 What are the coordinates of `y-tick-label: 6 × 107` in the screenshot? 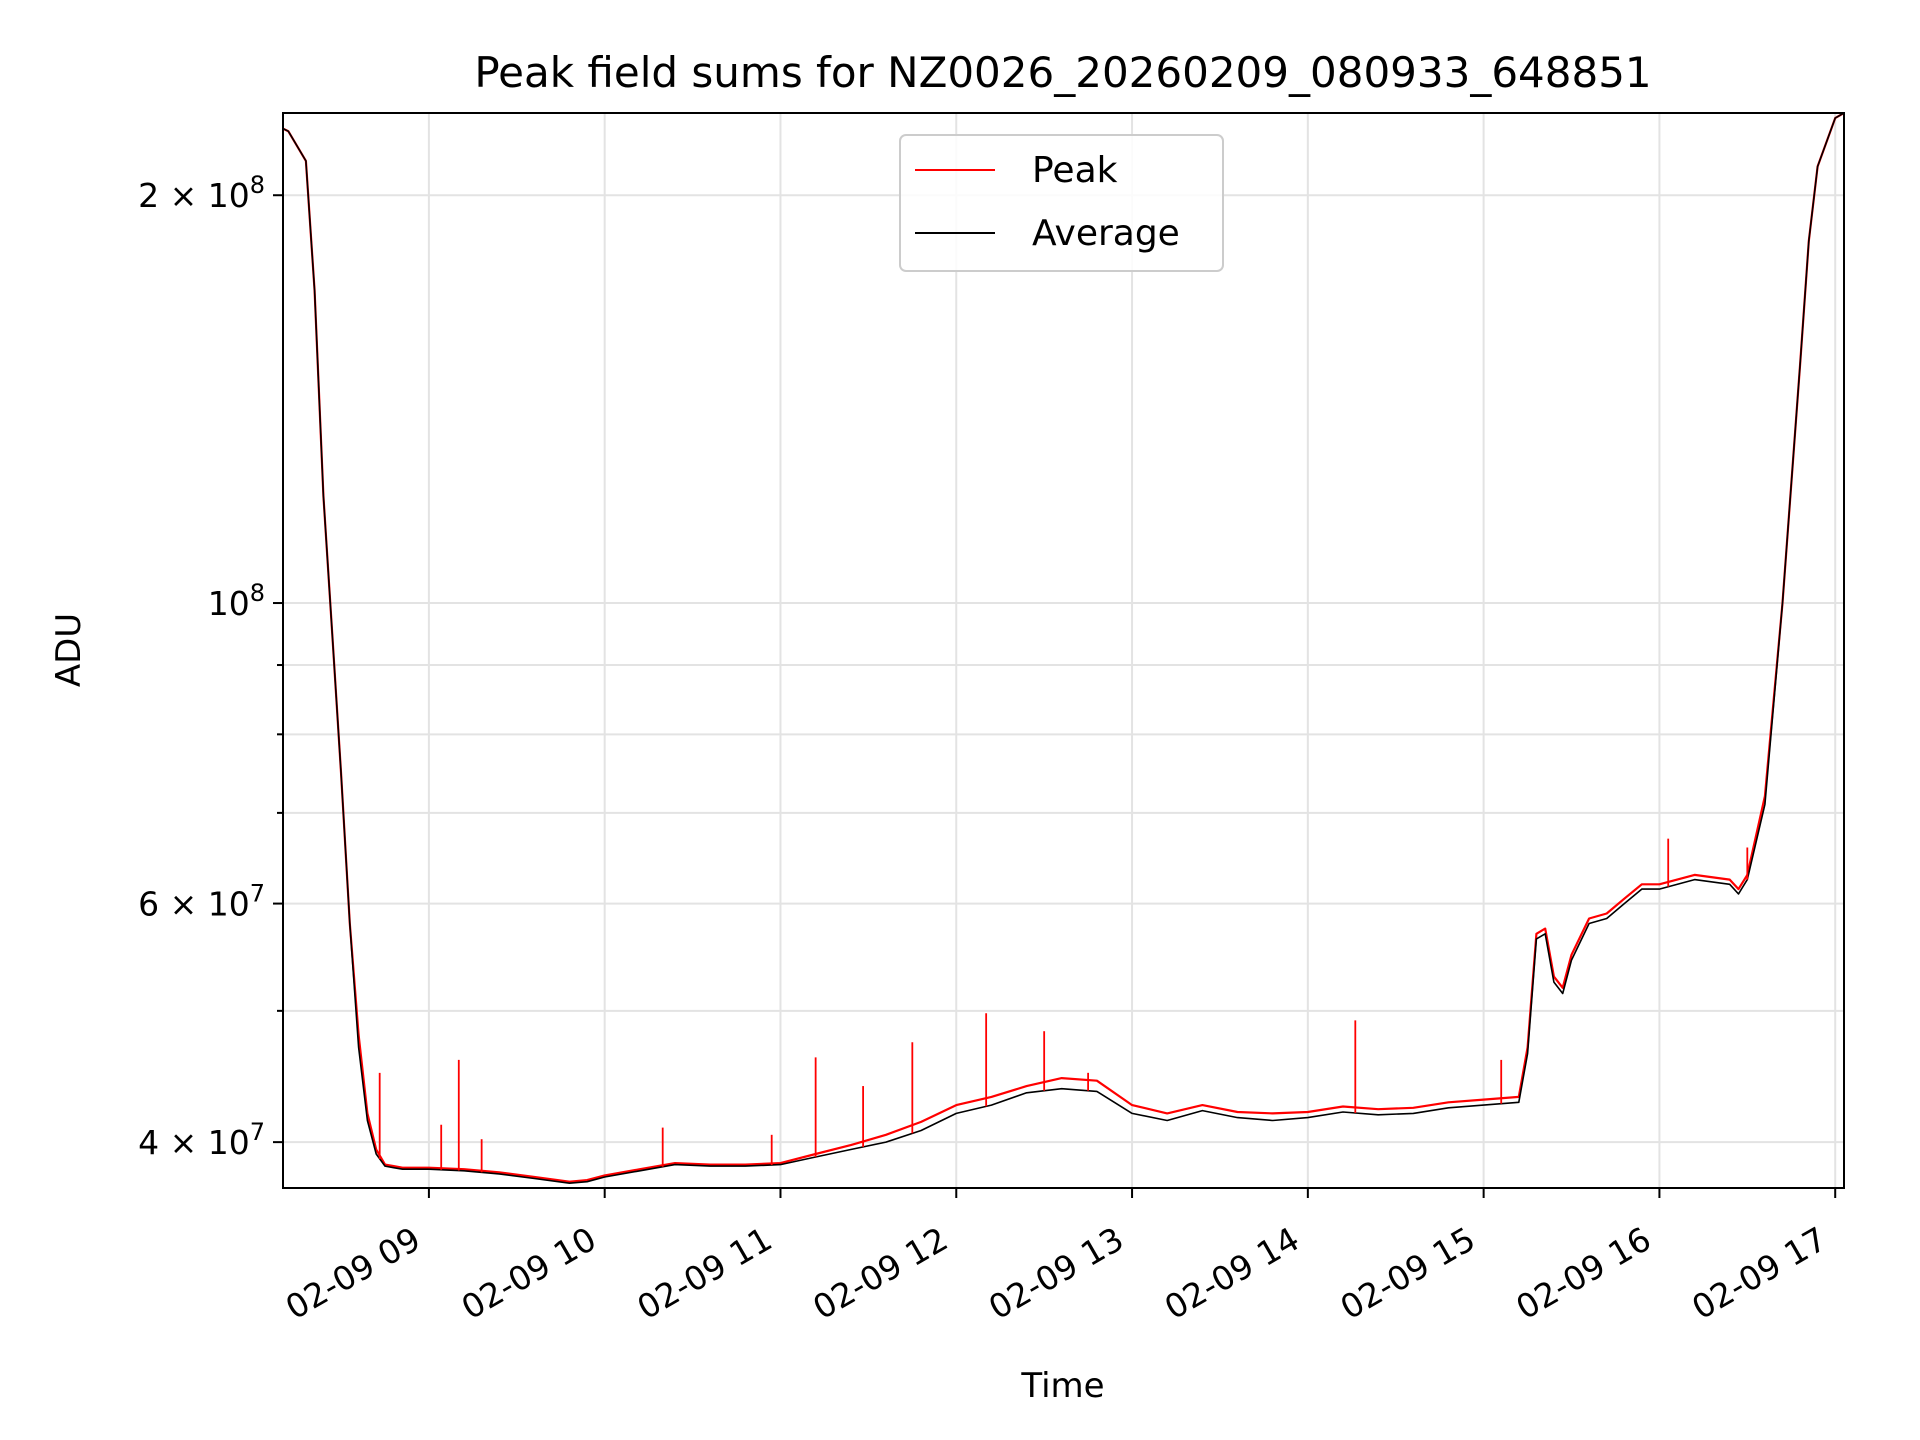 It's located at (201, 902).